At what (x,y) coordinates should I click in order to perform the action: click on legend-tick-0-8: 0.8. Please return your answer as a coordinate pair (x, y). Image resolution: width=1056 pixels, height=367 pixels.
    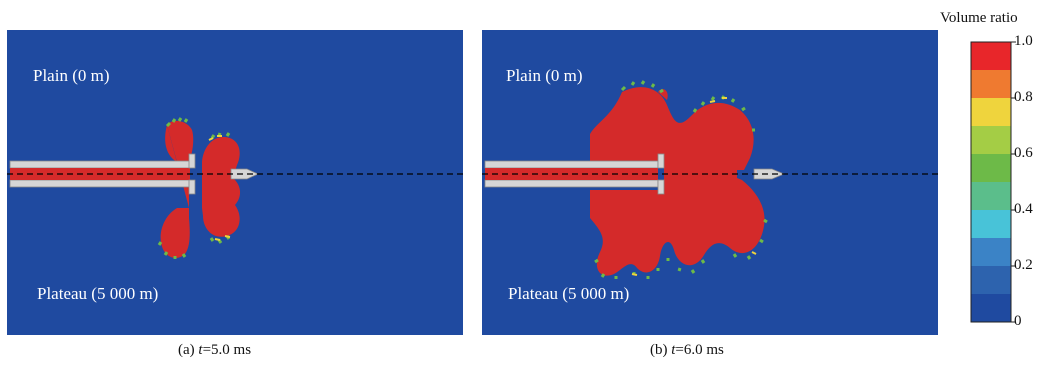
    Looking at the image, I should click on (1023, 97).